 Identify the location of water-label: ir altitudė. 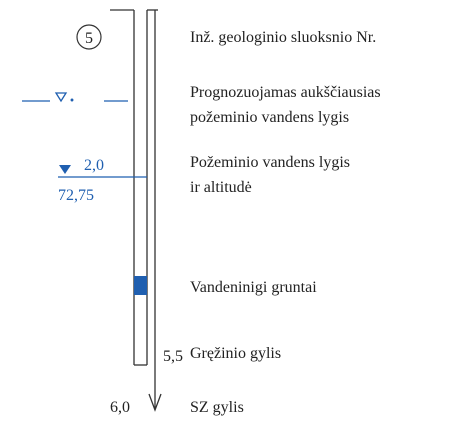
(221, 187).